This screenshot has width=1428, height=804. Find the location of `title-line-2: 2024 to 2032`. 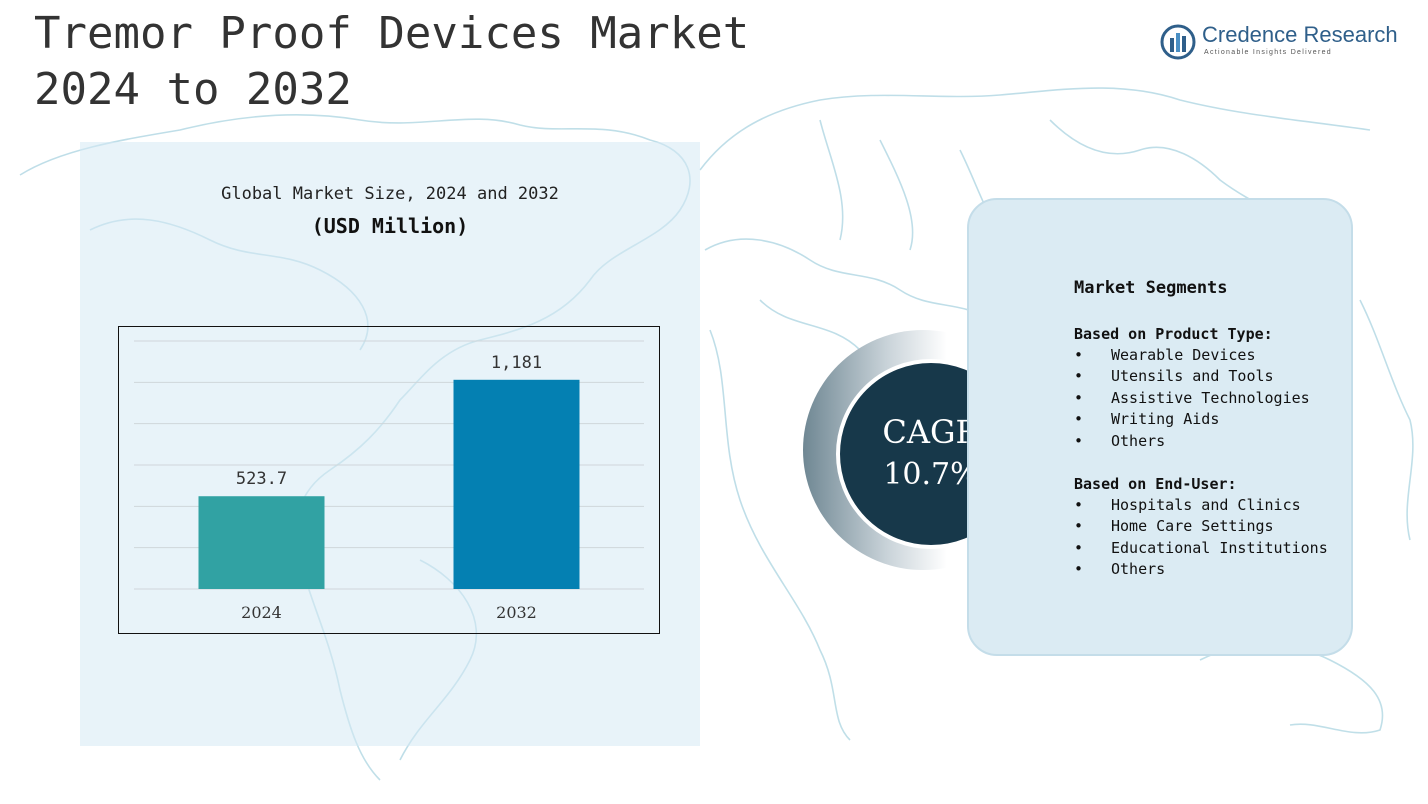

title-line-2: 2024 to 2032 is located at coordinates (193, 89).